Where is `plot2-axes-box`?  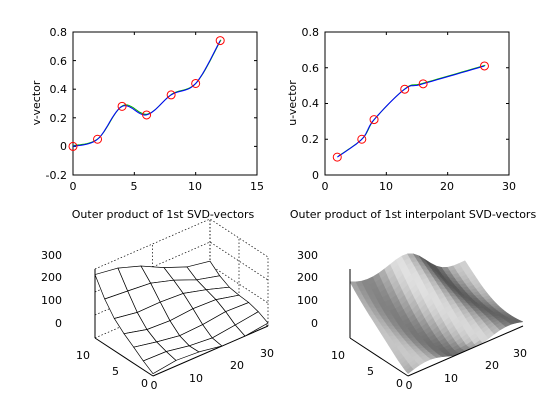 plot2-axes-box is located at coordinates (417, 103).